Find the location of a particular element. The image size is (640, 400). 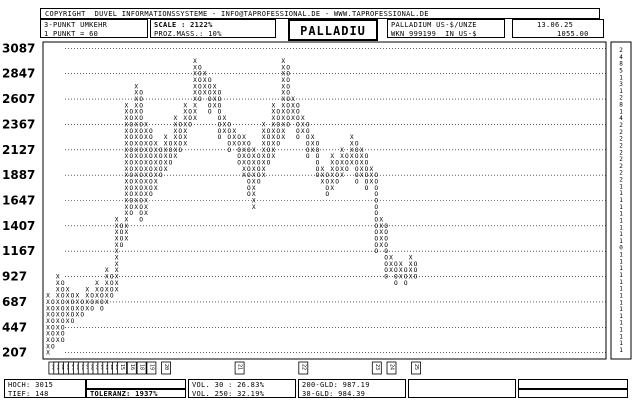

year-marker-label: 04 is located at coordinates (73, 367).